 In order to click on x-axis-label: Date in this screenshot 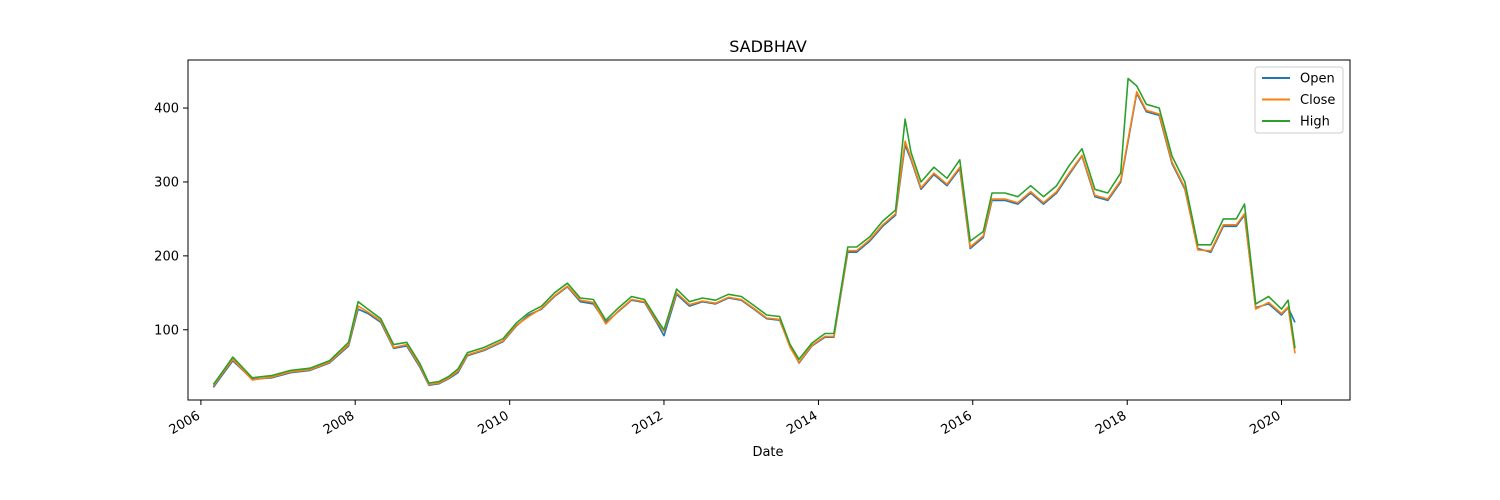, I will do `click(767, 452)`.